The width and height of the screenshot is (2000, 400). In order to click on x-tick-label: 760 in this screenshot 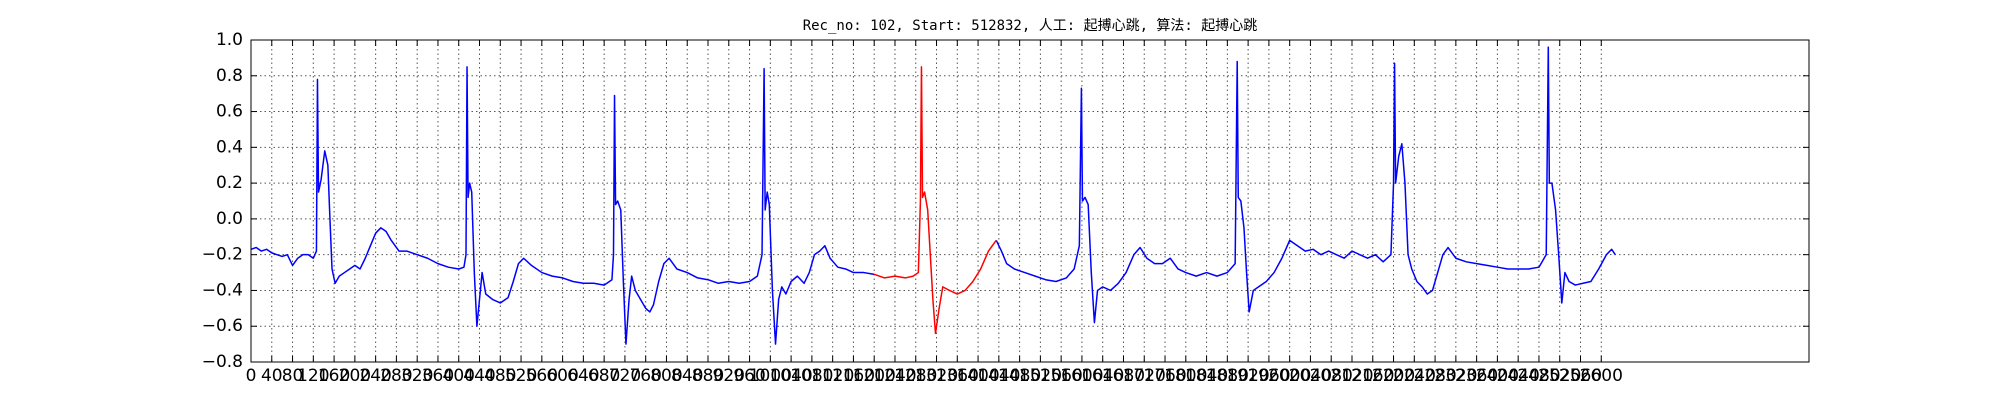, I will do `click(645, 376)`.